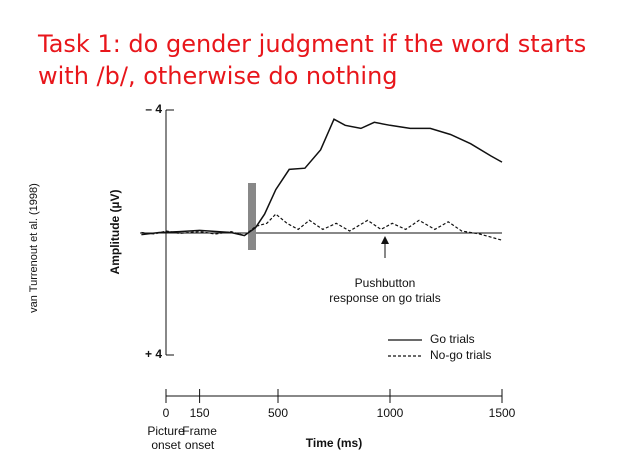 The height and width of the screenshot is (468, 624). Describe the element at coordinates (390, 413) in the screenshot. I see `x-tick-label: 1000` at that location.